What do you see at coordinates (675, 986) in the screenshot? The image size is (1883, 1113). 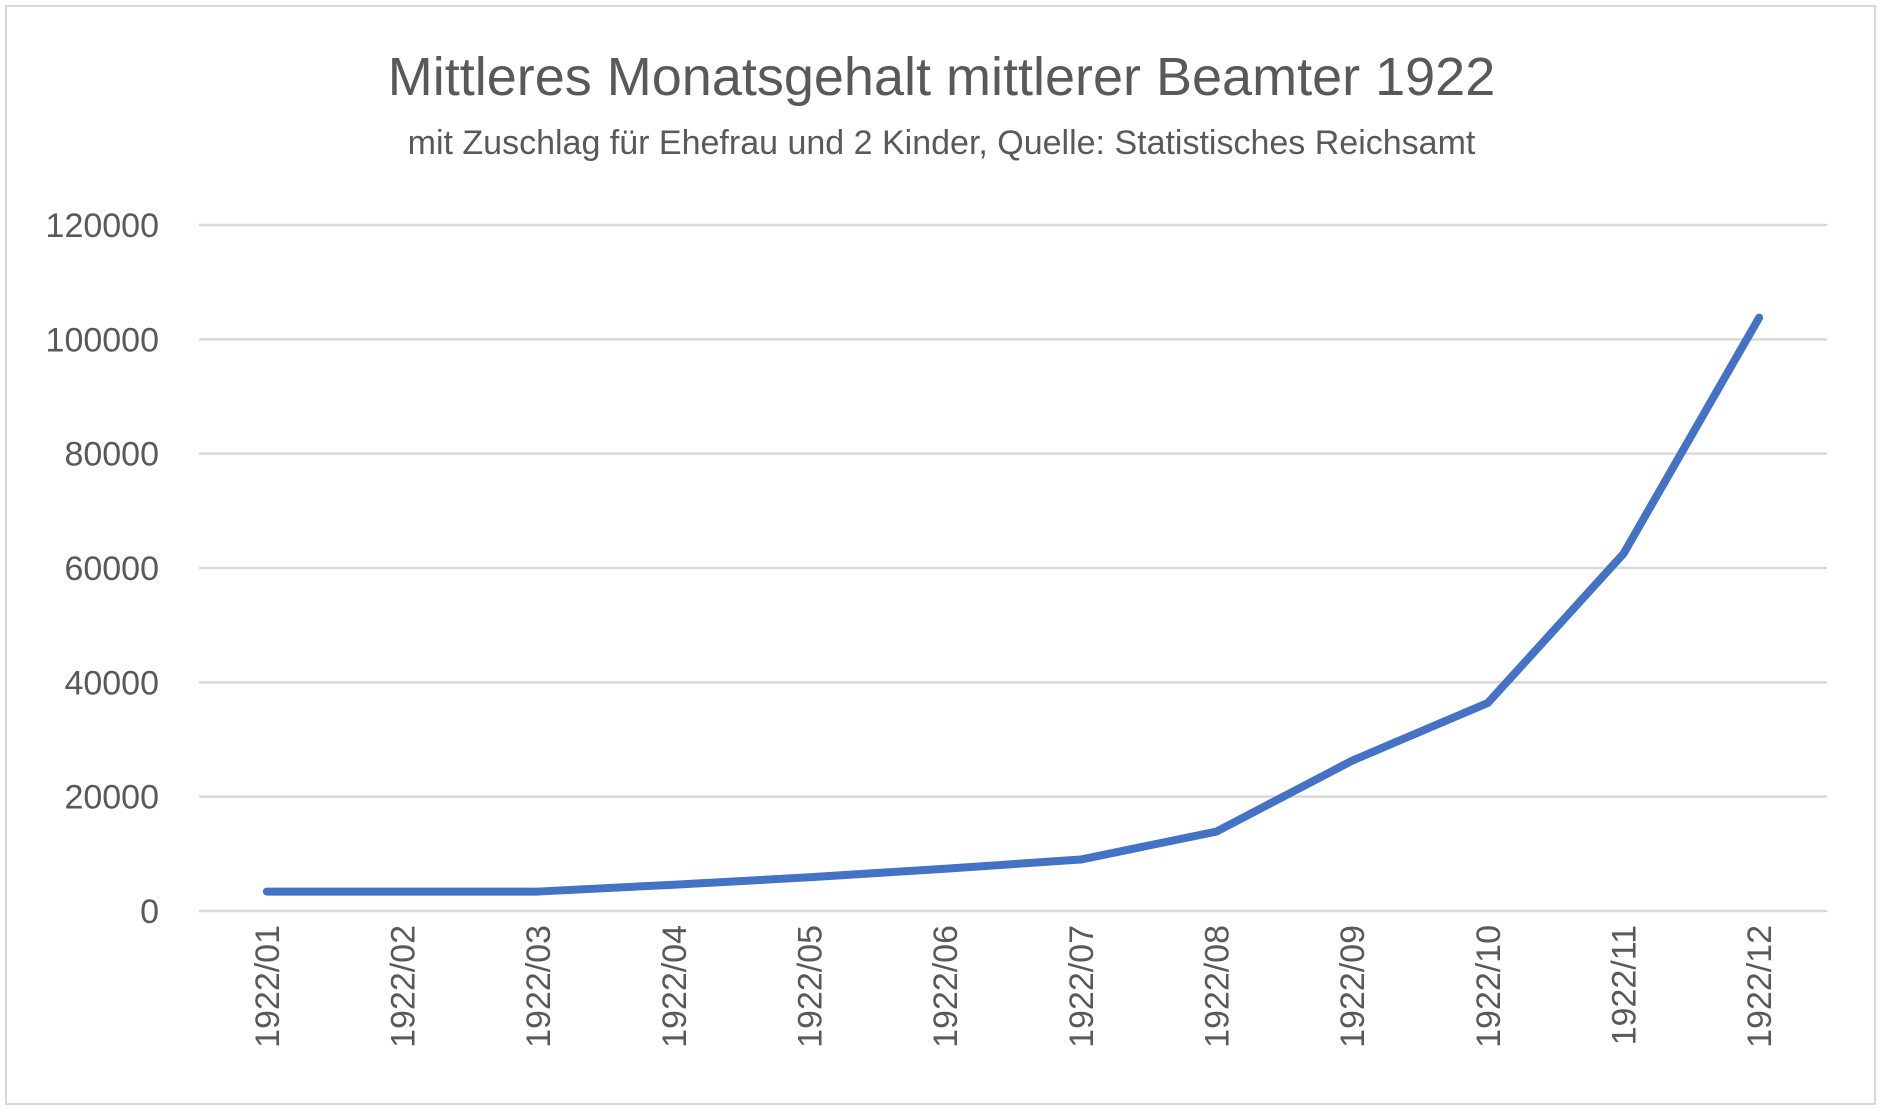 I see `x-tick-label: 1922/04` at bounding box center [675, 986].